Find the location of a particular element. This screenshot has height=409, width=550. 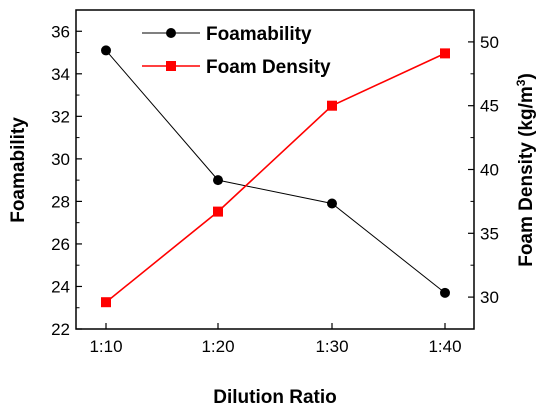

left-tick-label: 24 is located at coordinates (60, 286).